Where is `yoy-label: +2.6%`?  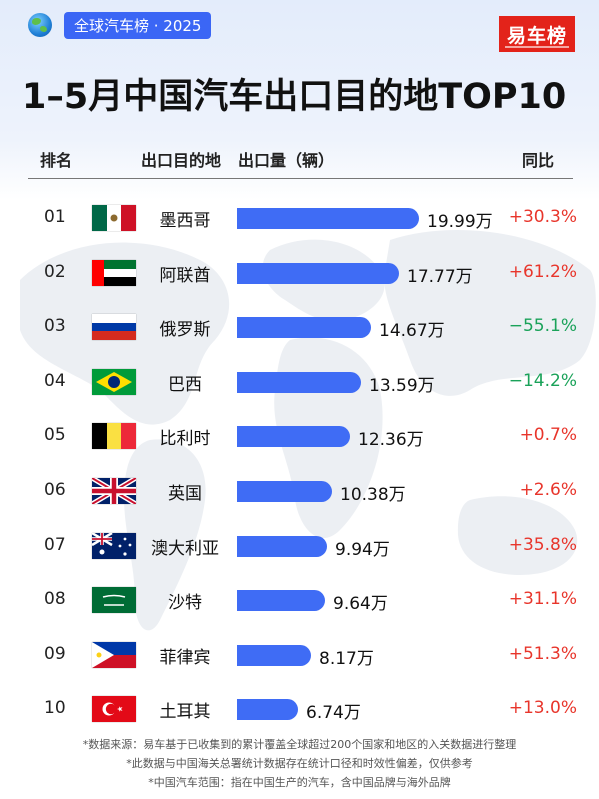 yoy-label: +2.6% is located at coordinates (548, 490).